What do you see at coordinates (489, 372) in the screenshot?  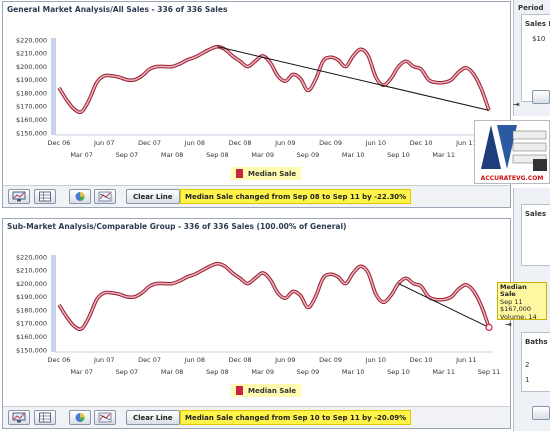 I see `x-tick-label: Sep 11` at bounding box center [489, 372].